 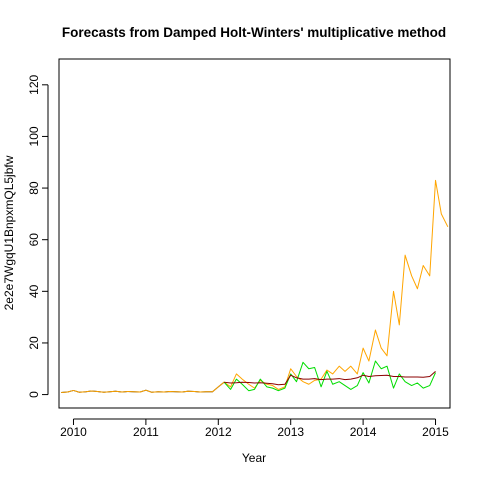 What do you see at coordinates (146, 432) in the screenshot?
I see `x-tick-label: 2011` at bounding box center [146, 432].